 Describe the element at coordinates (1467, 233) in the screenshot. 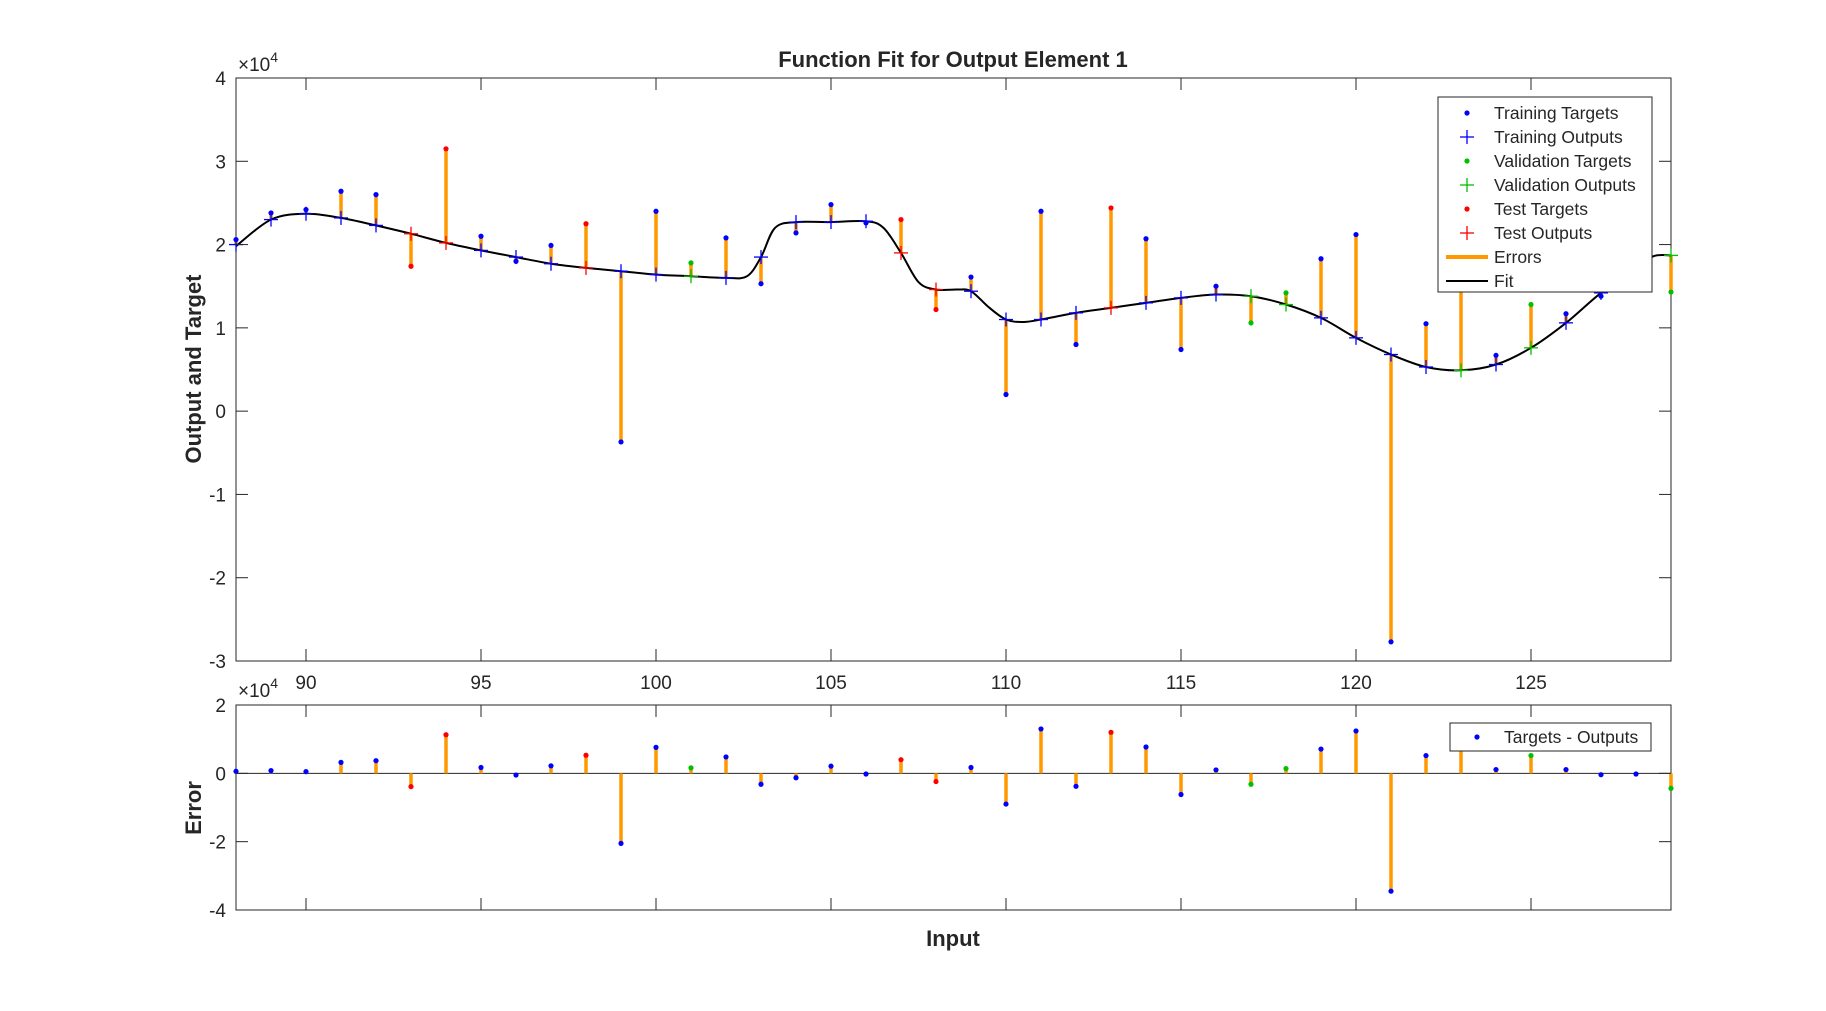

I see `legend-marker` at that location.